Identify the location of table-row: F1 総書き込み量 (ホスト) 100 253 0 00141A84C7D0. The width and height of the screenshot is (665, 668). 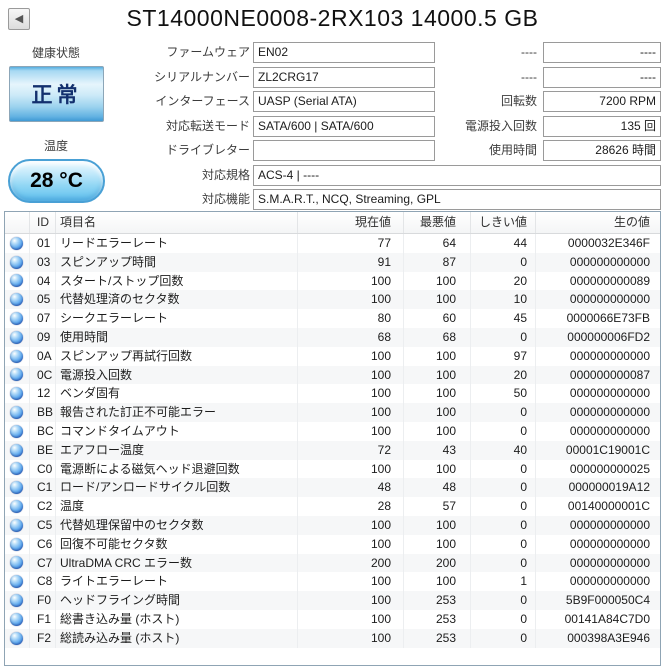
(332, 619).